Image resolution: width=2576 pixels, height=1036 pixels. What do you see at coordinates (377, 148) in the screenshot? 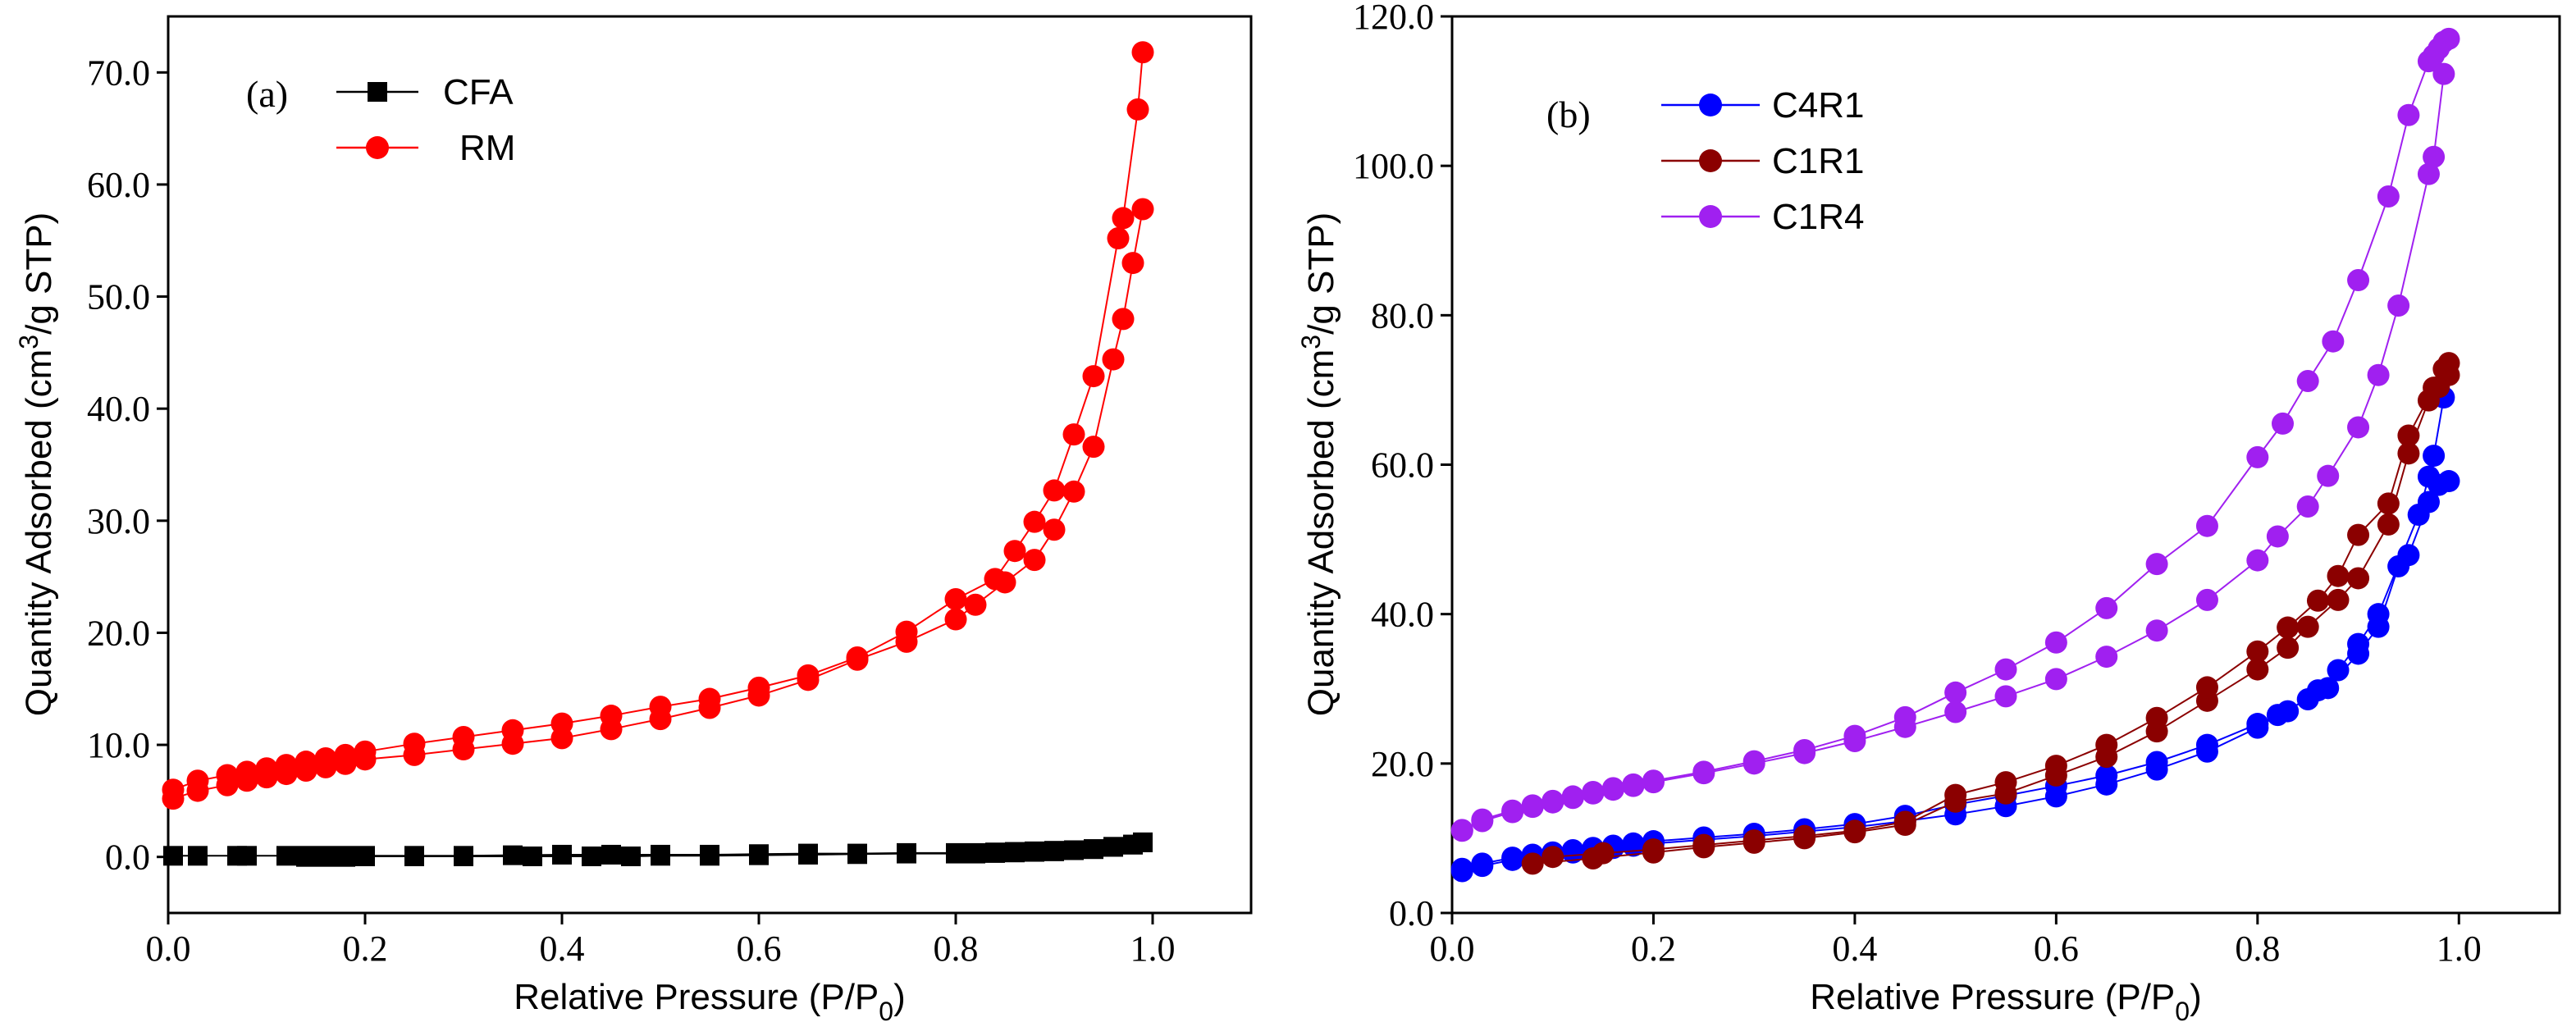
I see `legend-rm-marker` at bounding box center [377, 148].